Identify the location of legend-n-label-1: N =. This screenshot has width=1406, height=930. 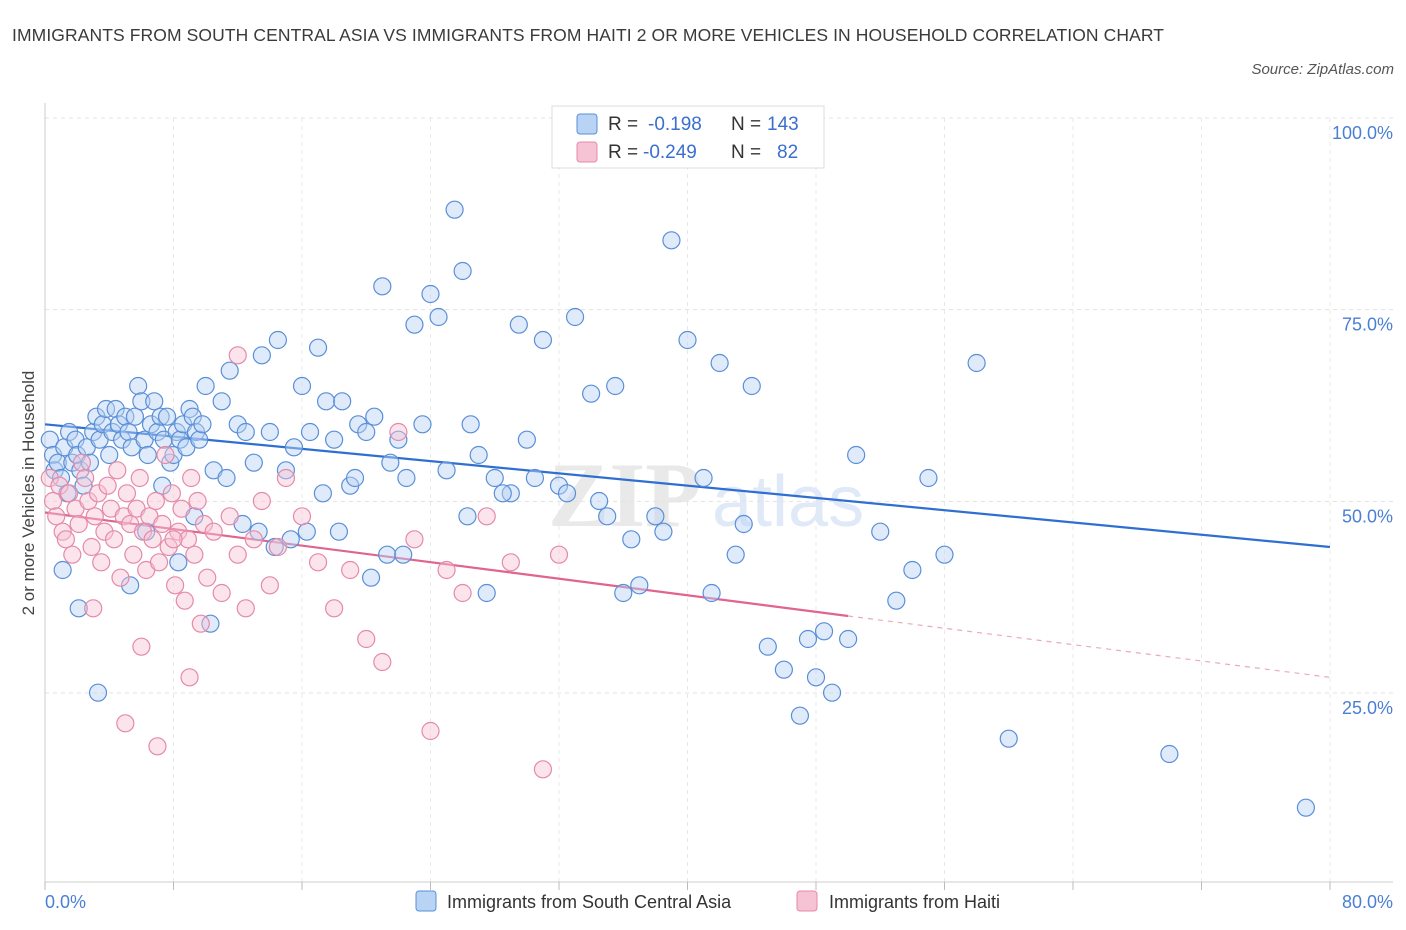
(746, 124).